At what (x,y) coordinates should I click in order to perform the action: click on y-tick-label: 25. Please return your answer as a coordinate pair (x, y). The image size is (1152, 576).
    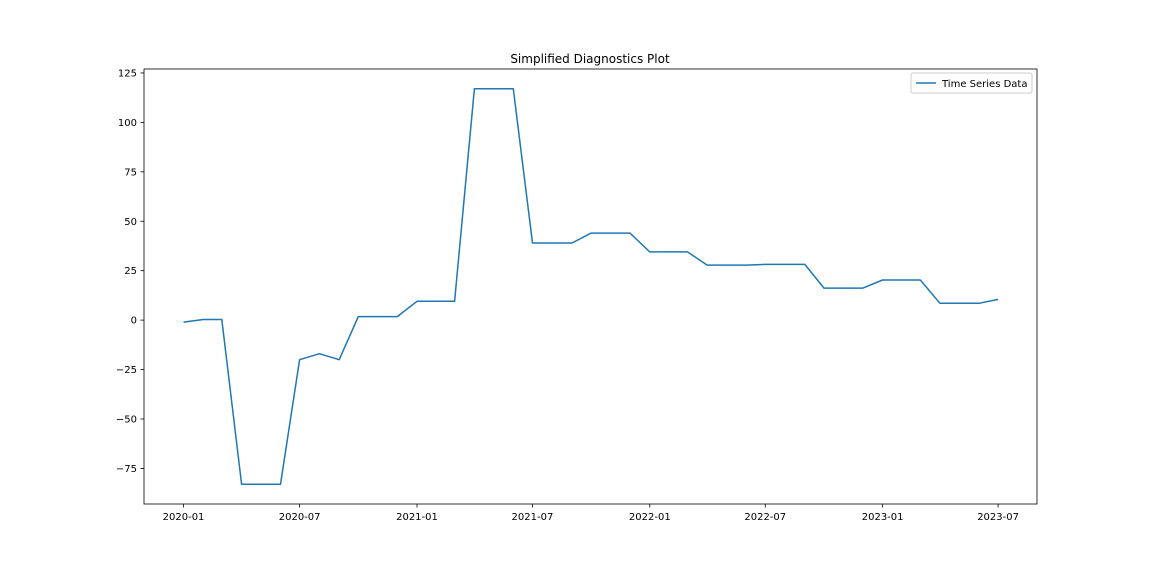
    Looking at the image, I should click on (130, 271).